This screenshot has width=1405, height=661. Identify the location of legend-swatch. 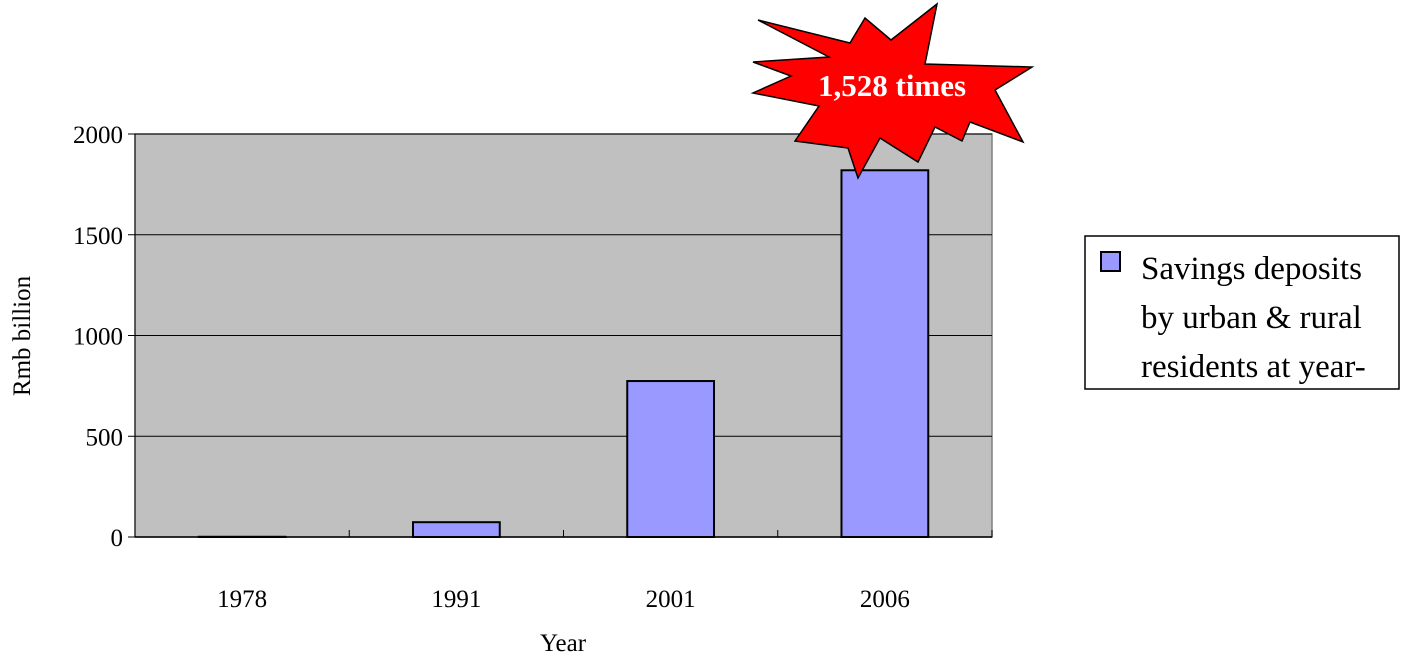
(1110, 261).